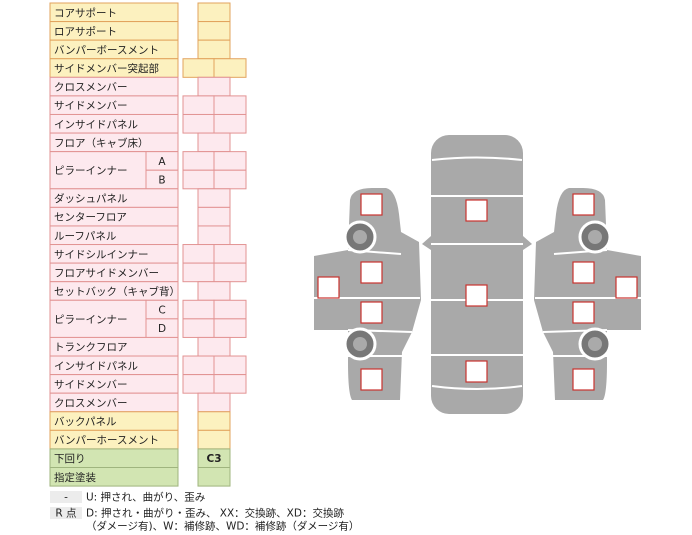  What do you see at coordinates (101, 255) in the screenshot?
I see `part-label: サイドシルインナー` at bounding box center [101, 255].